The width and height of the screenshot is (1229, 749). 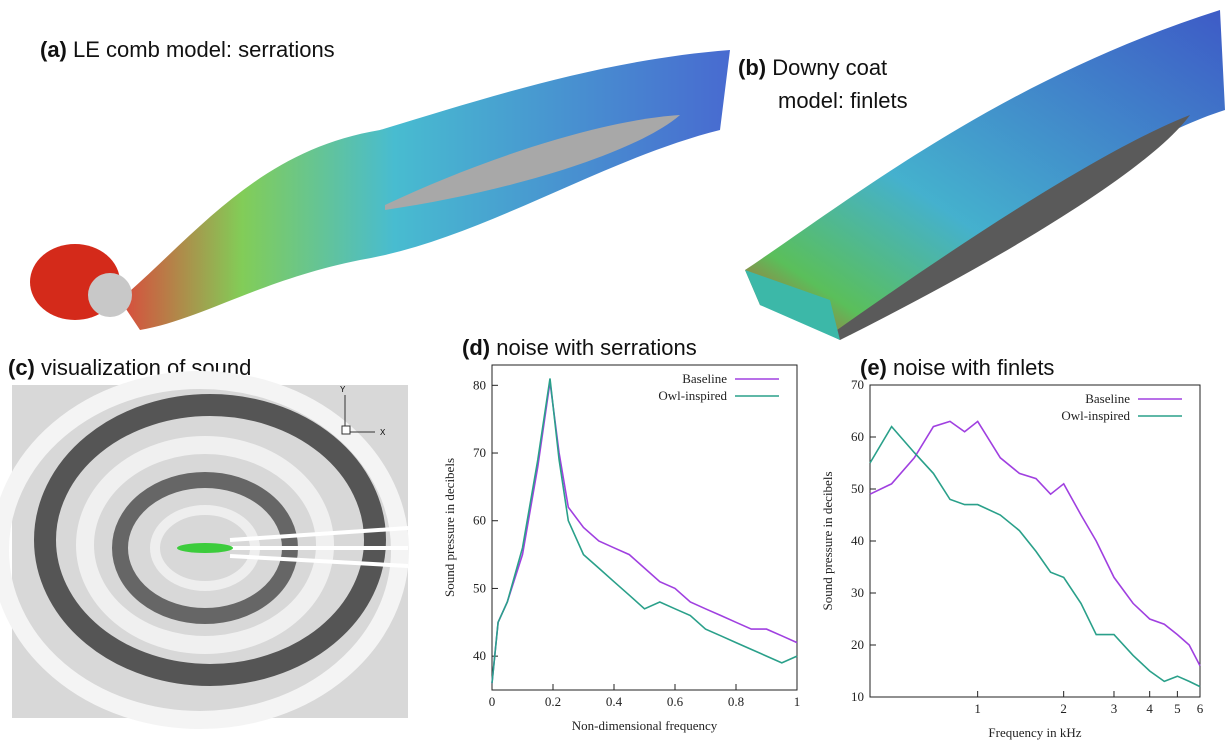 I want to click on x-tick-label: 6, so click(x=1200, y=708).